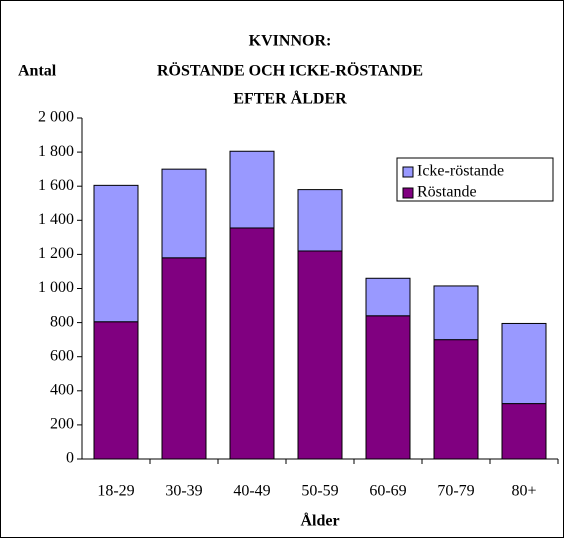 The width and height of the screenshot is (565, 539). What do you see at coordinates (115, 491) in the screenshot?
I see `x-tick-label: 18-29` at bounding box center [115, 491].